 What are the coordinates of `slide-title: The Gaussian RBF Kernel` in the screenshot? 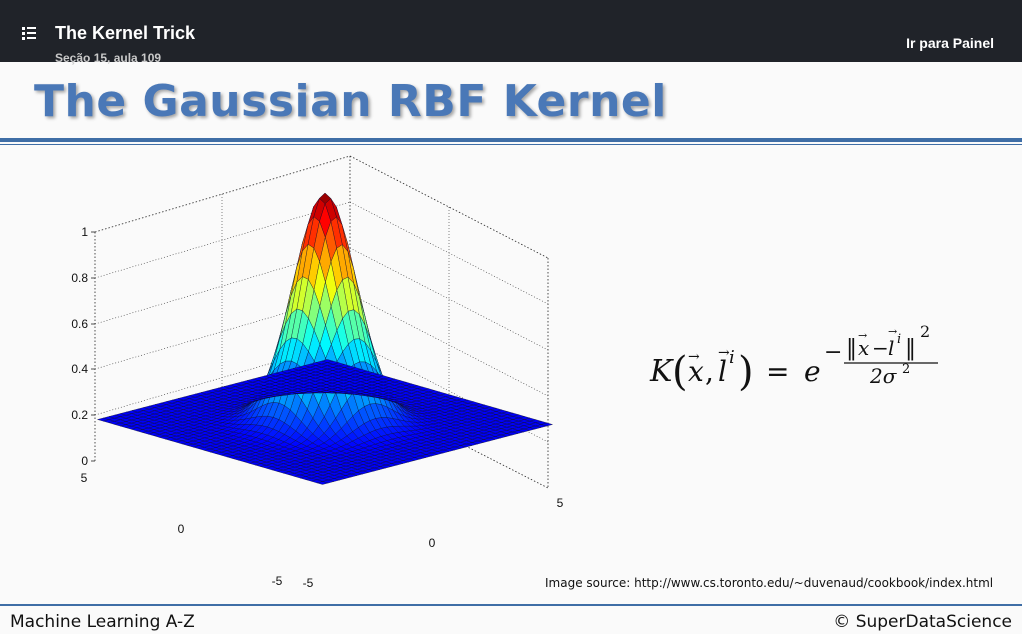 It's located at (350, 101).